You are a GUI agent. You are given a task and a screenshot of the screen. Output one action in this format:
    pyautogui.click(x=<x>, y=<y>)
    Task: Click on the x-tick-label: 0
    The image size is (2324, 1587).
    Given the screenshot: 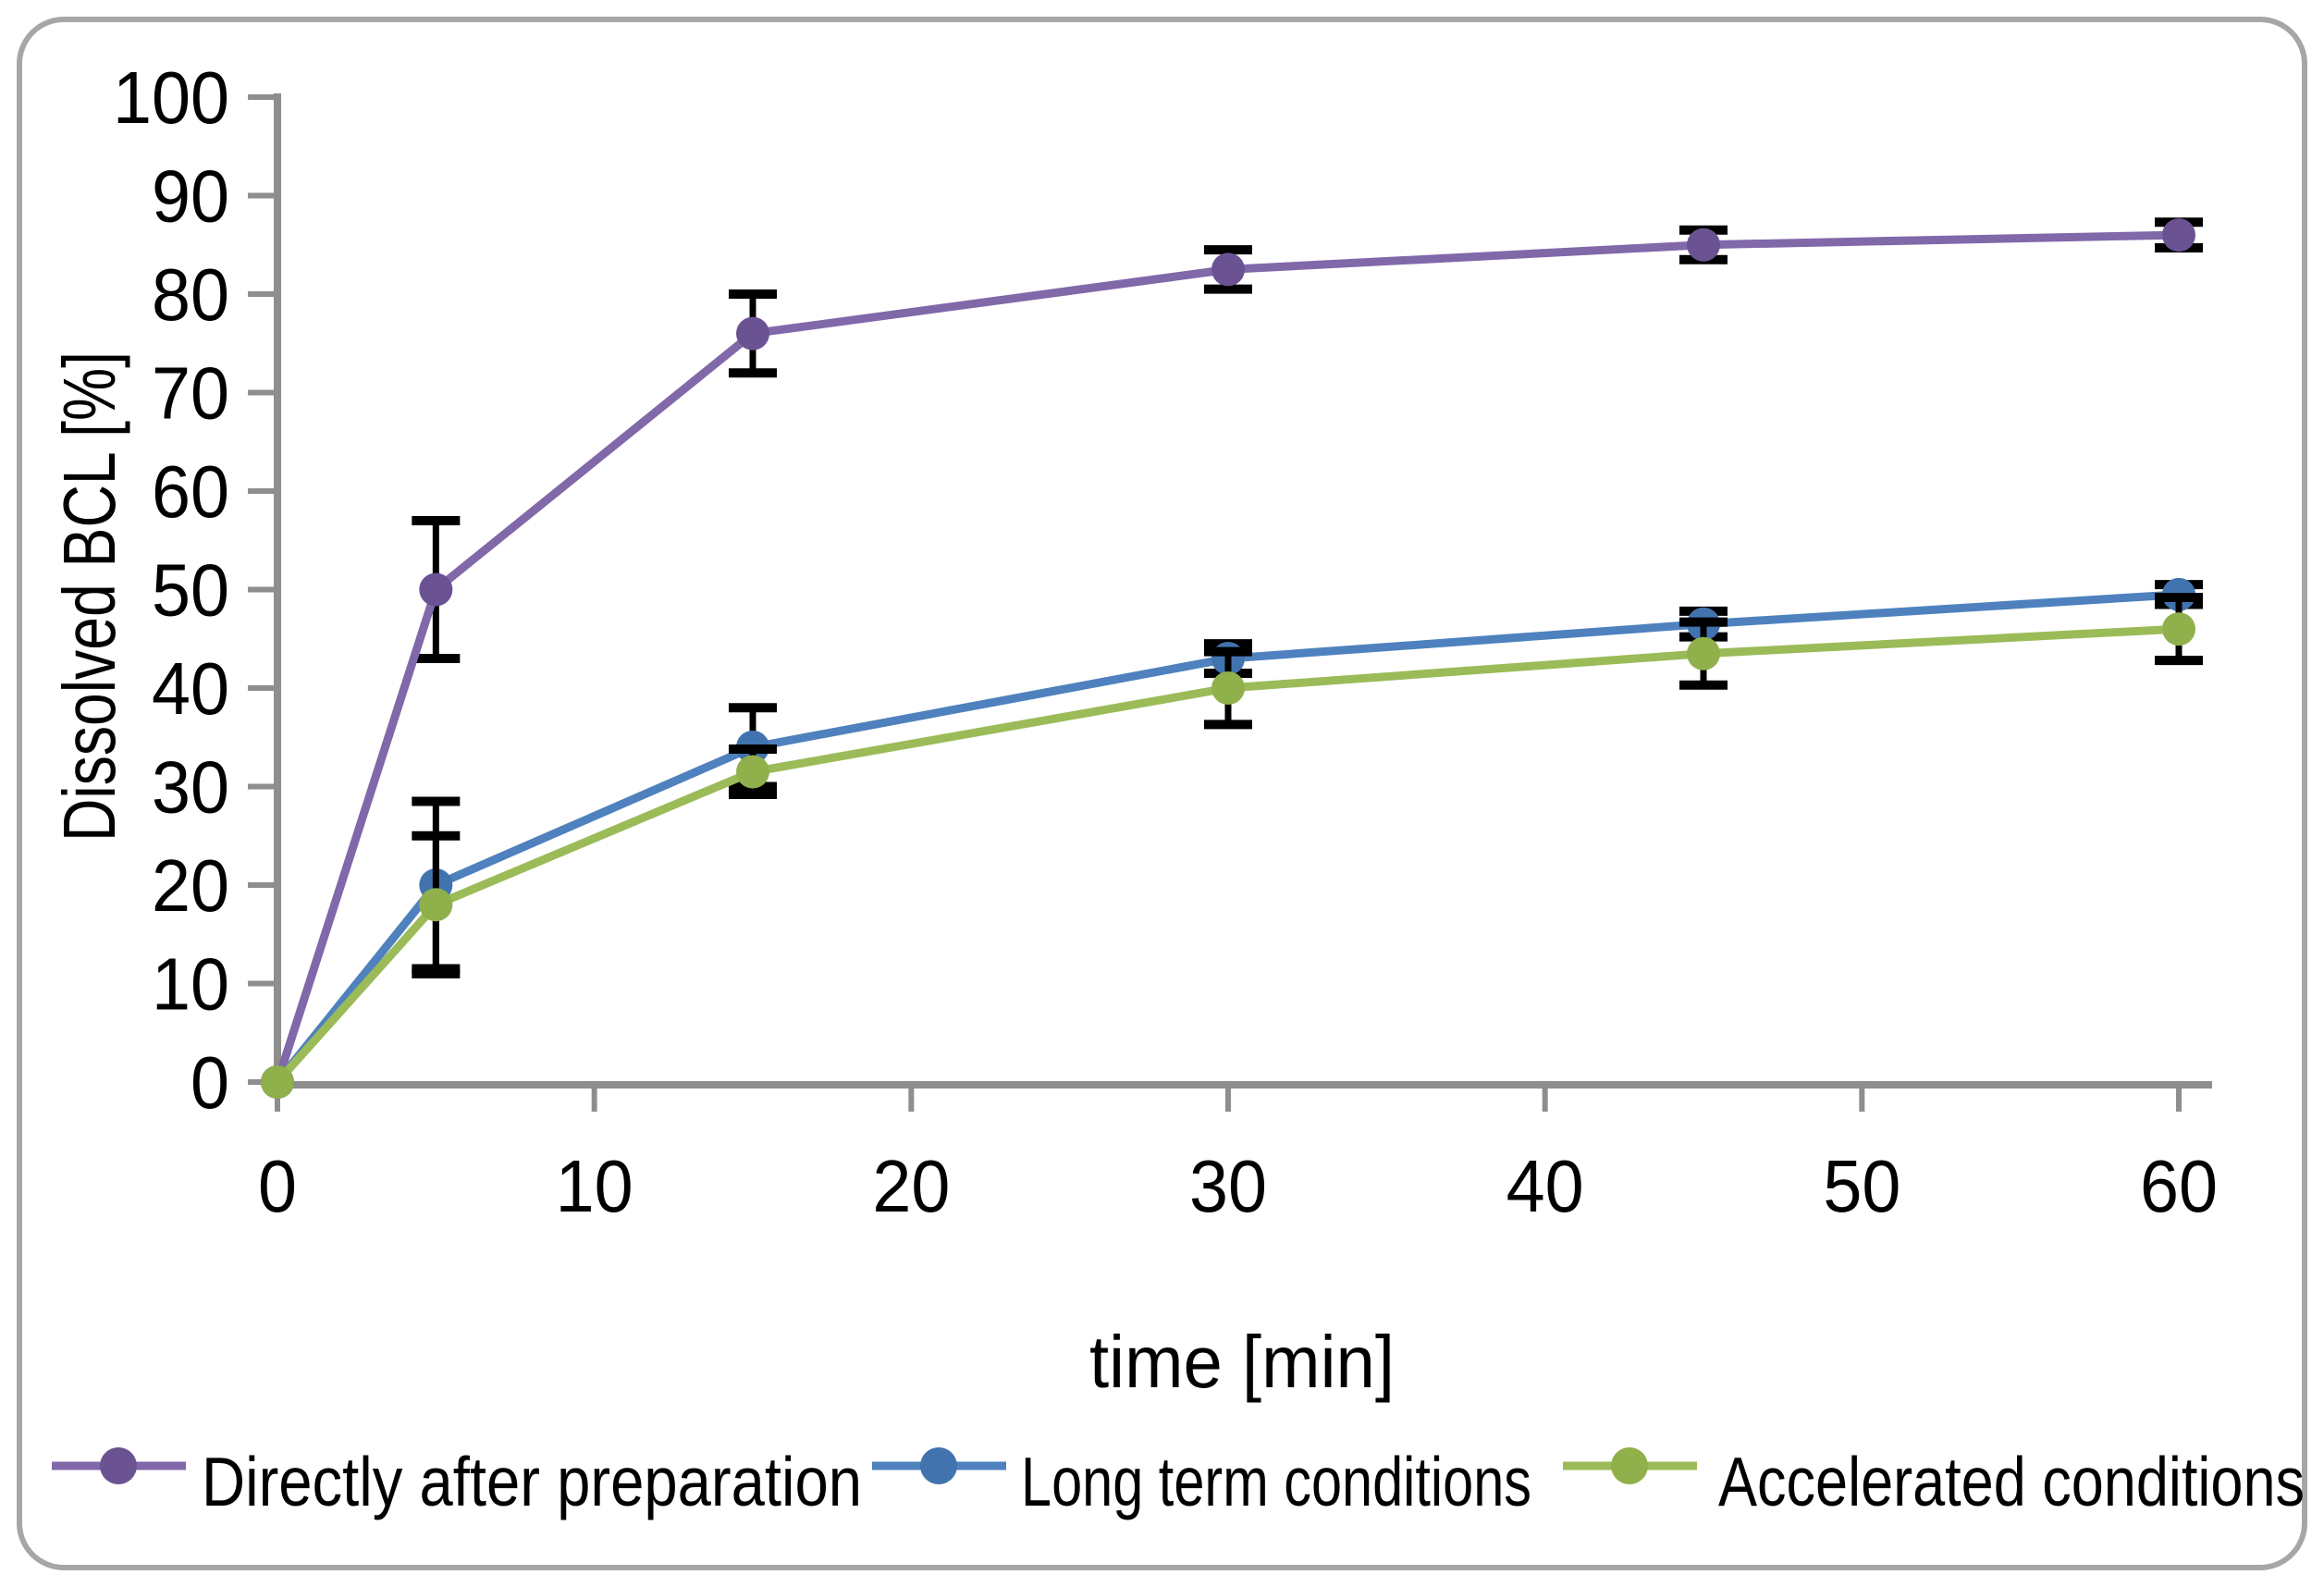 What is the action you would take?
    pyautogui.click(x=277, y=1186)
    